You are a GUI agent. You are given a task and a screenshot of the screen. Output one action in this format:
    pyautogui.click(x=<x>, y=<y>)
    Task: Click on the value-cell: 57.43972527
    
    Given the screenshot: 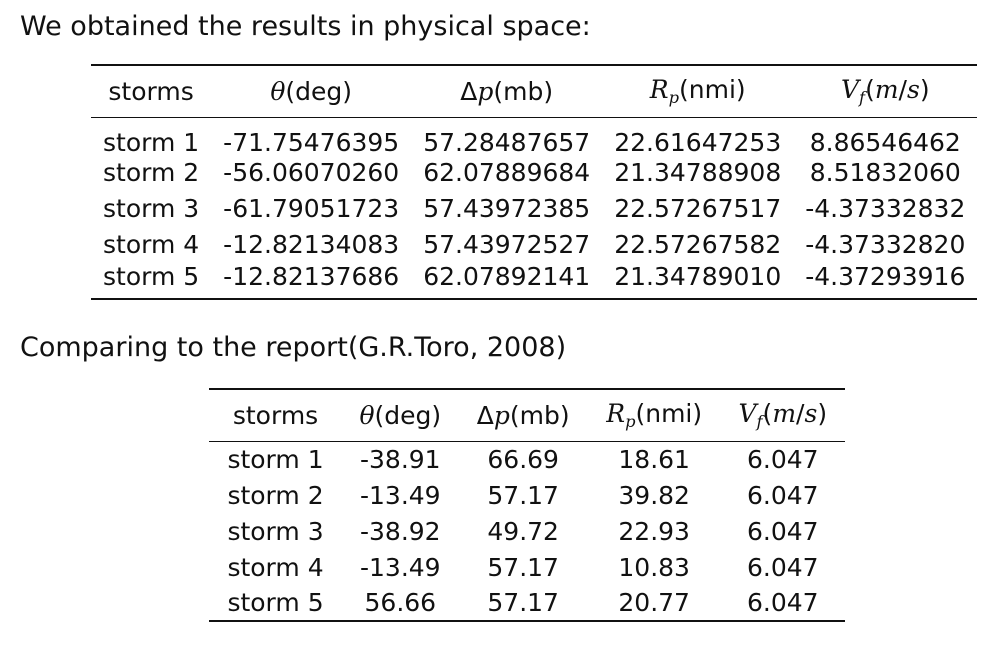 What is the action you would take?
    pyautogui.click(x=507, y=244)
    